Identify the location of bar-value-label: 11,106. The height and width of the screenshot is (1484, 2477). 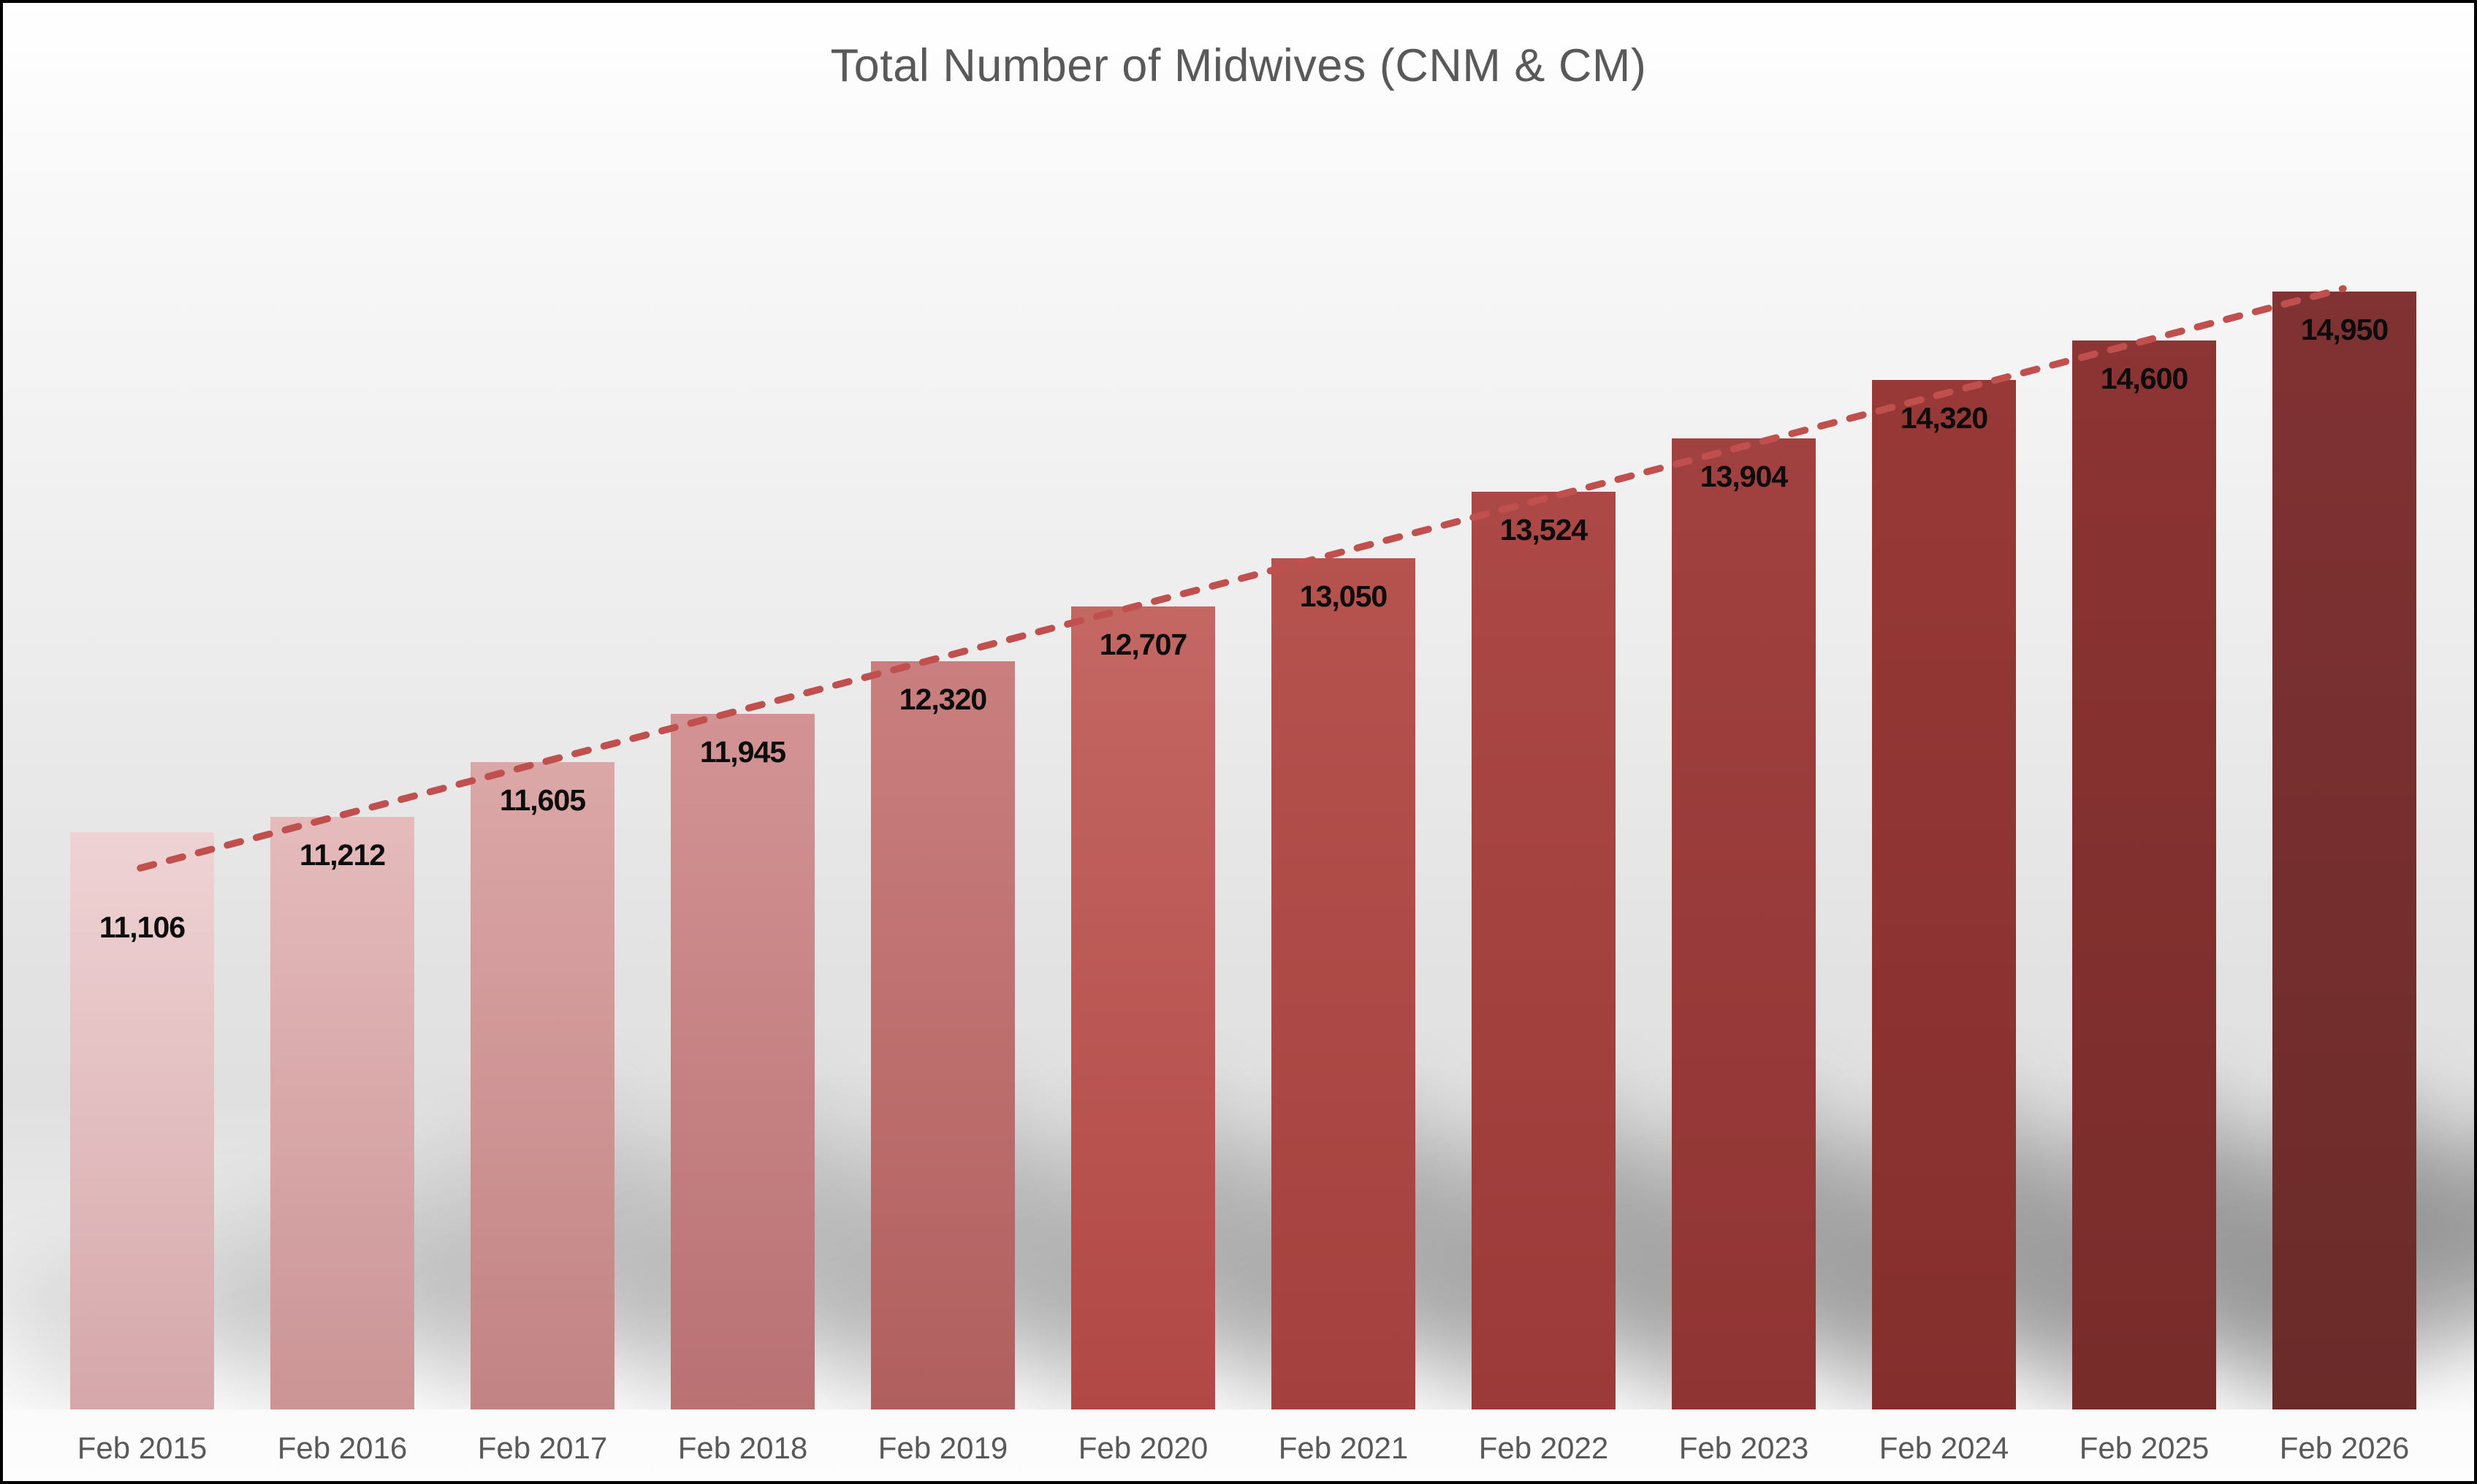
(142, 927).